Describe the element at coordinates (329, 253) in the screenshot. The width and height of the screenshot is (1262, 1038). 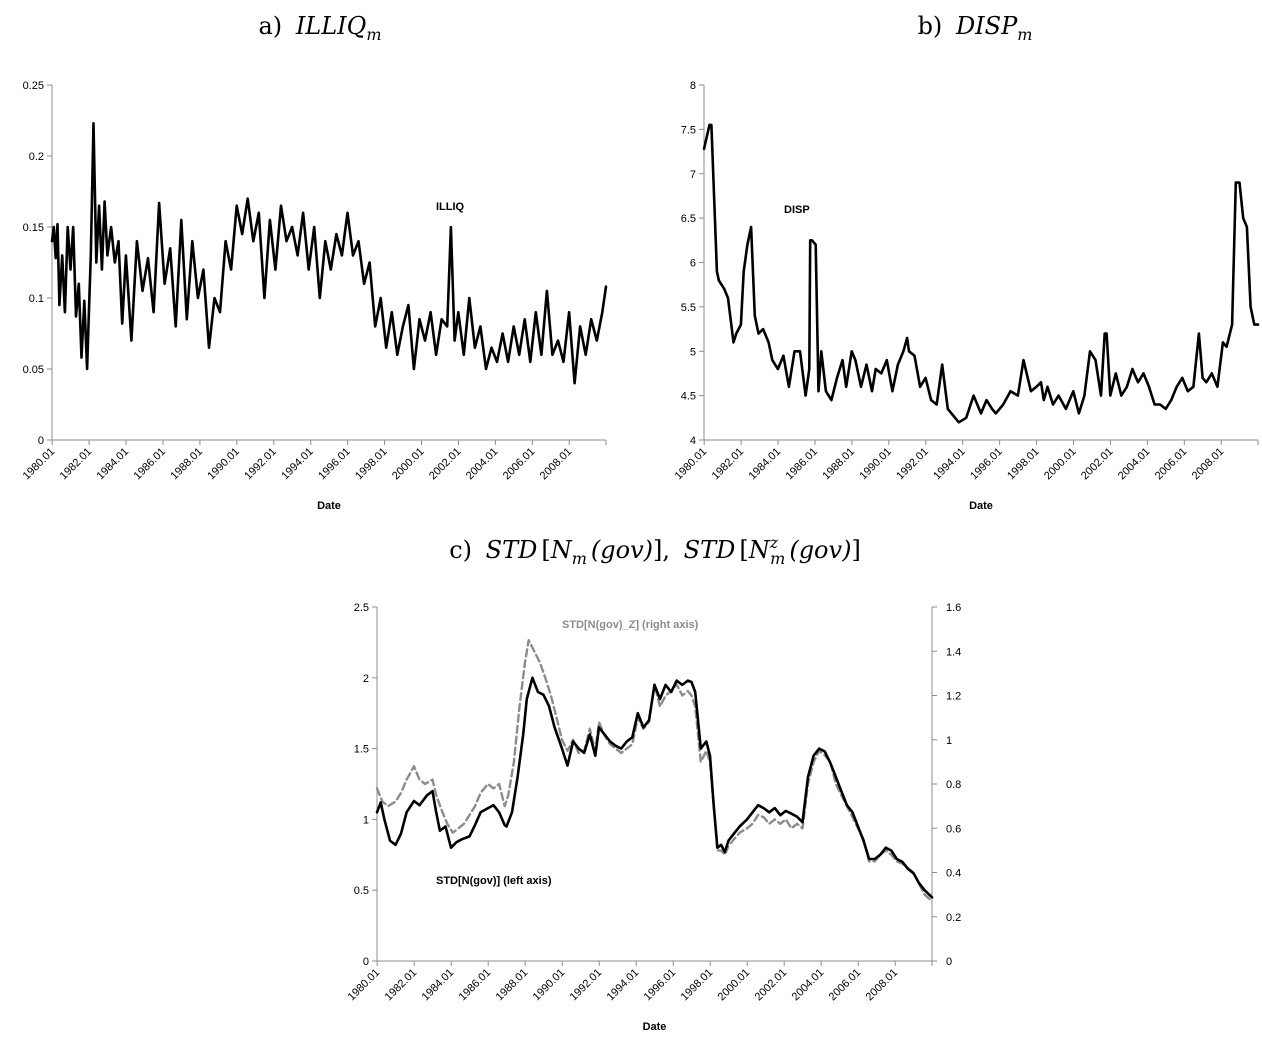
I see `series-line-illiq` at that location.